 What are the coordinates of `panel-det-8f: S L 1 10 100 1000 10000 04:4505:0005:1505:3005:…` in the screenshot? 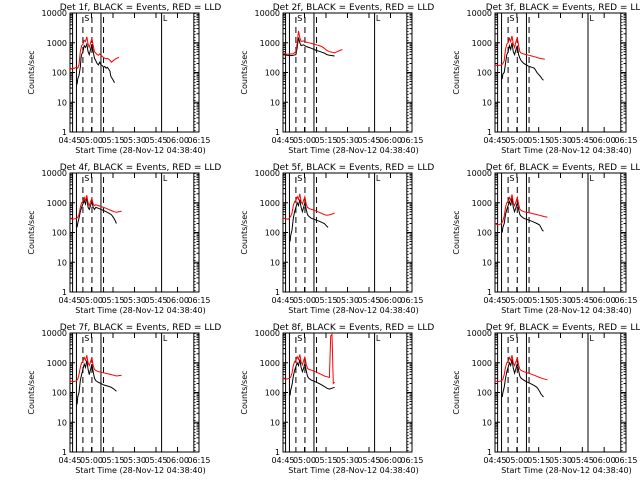 It's located at (337, 399).